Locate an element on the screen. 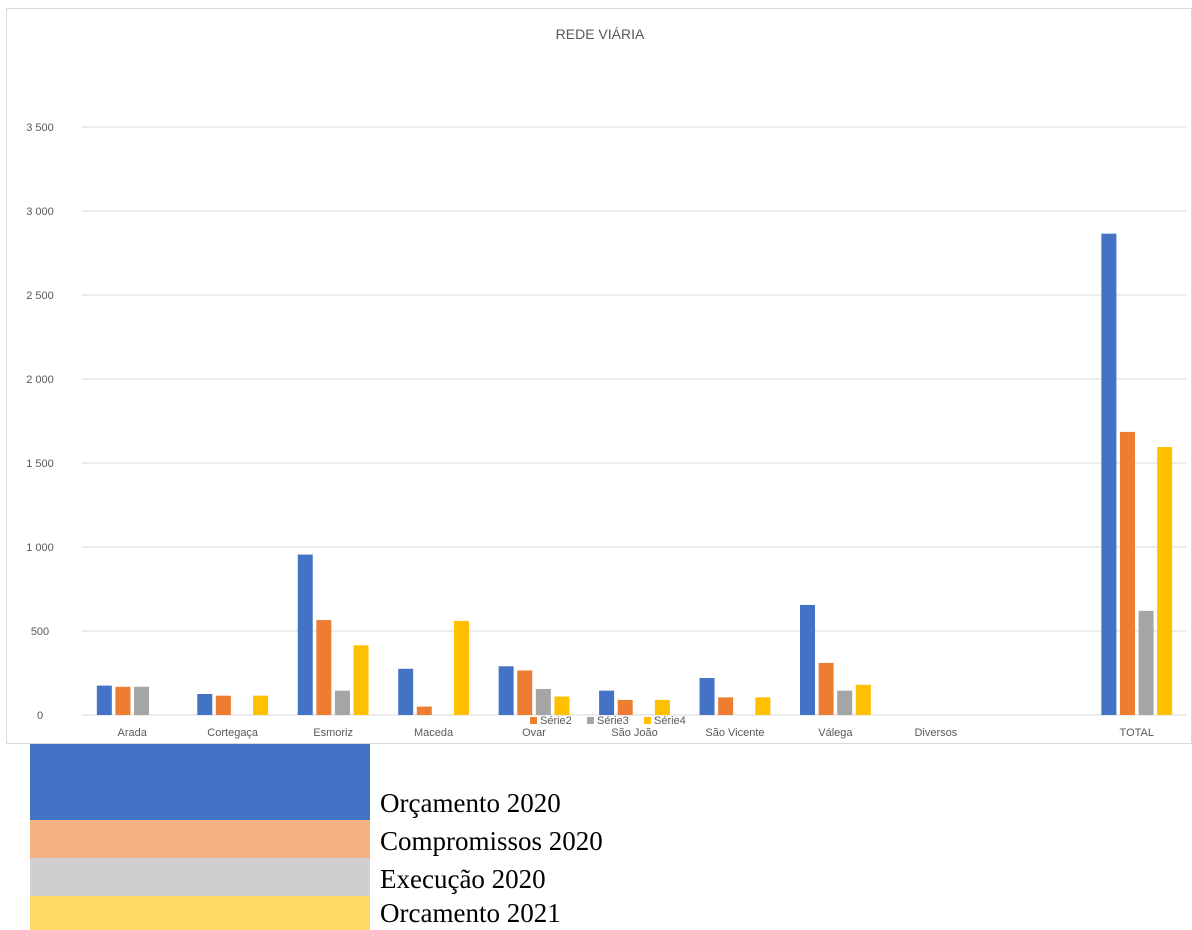  x-tick-label: Arada is located at coordinates (133, 733).